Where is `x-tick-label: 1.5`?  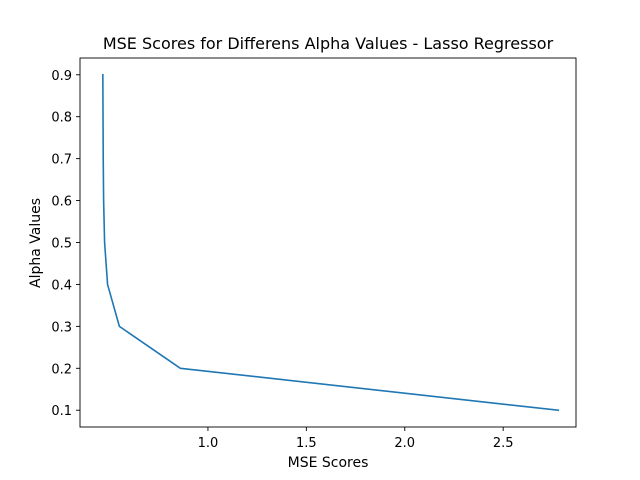
x-tick-label: 1.5 is located at coordinates (306, 443).